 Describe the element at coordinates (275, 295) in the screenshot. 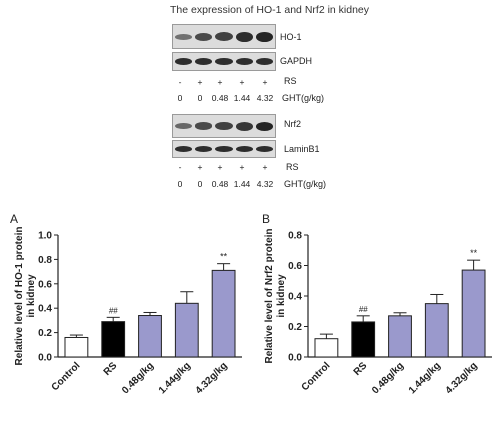

I see `y-axis-label: Relative level of Nrf2 proteinin kidney` at that location.